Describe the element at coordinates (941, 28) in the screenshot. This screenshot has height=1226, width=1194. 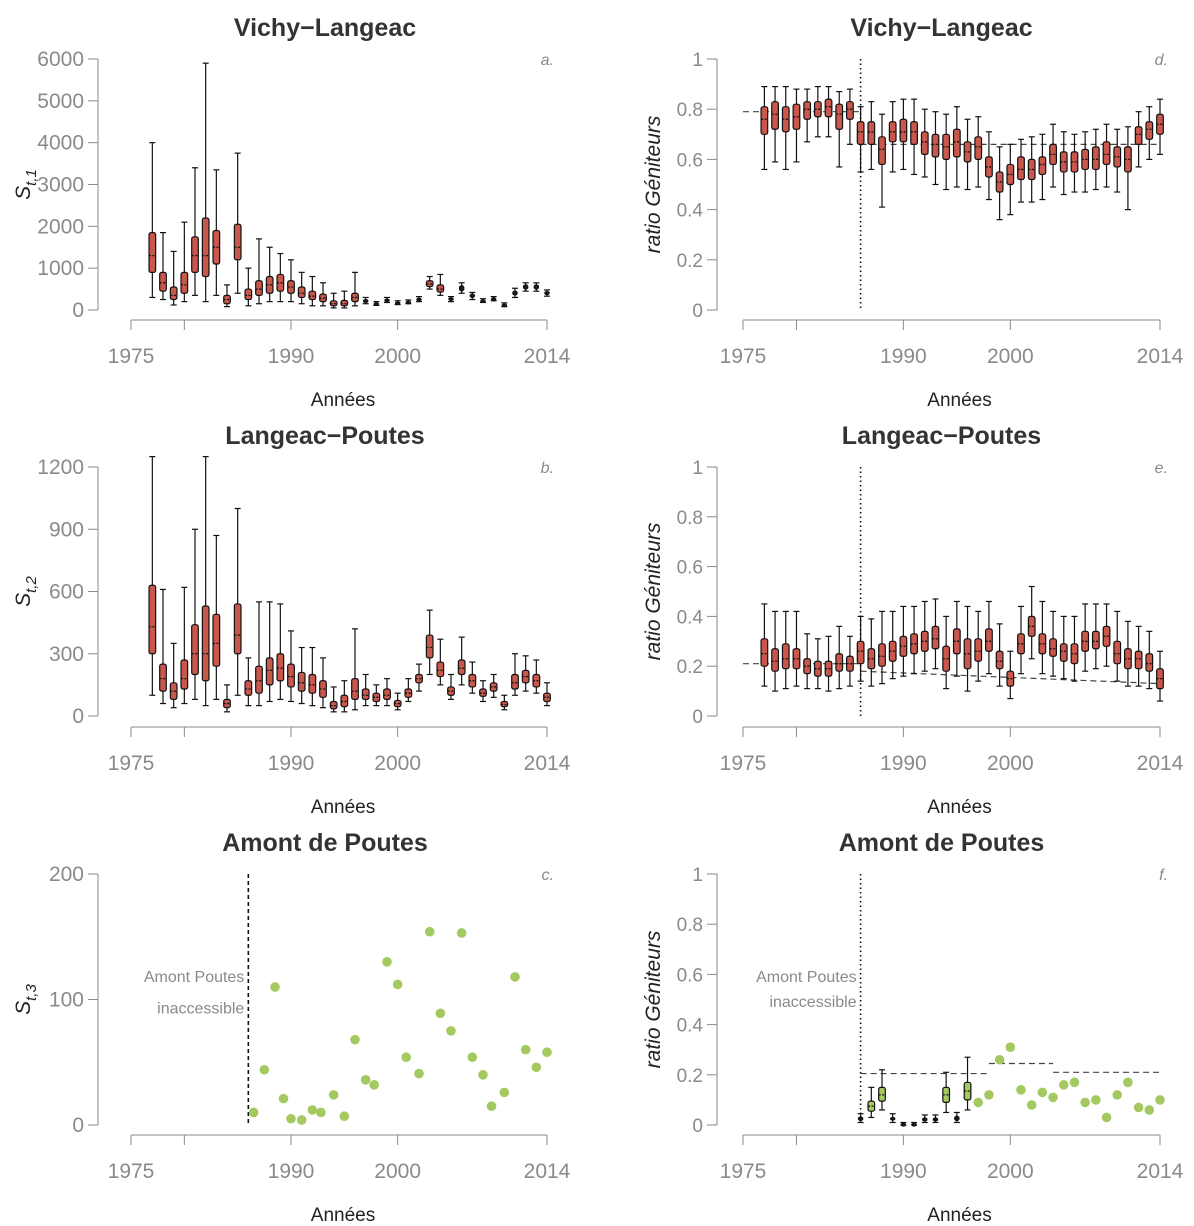
I see `panel-title-d: Vichy−Langeac` at that location.